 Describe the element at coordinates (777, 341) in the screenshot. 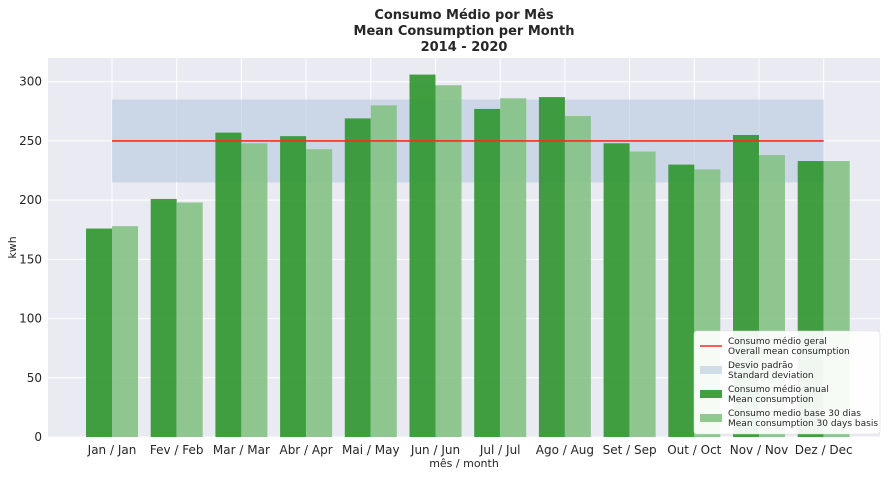

I see `legend-overall-mean-label: Consumo médio geral` at that location.